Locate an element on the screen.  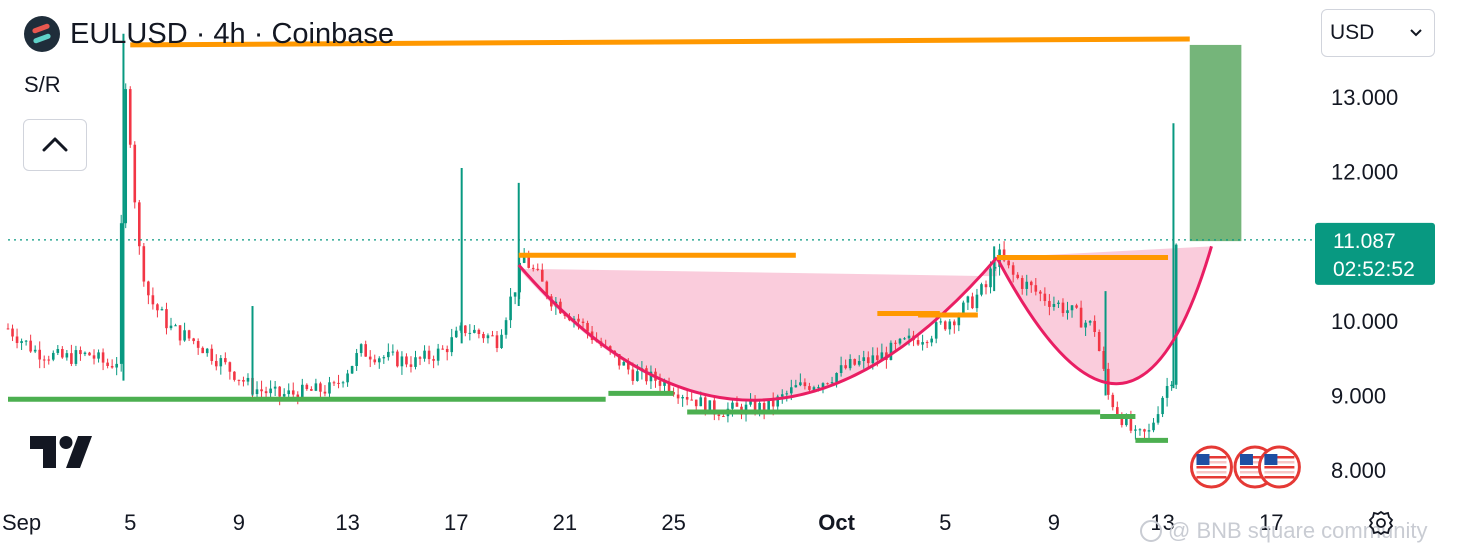
tradingview-logo-icon is located at coordinates (61, 452).